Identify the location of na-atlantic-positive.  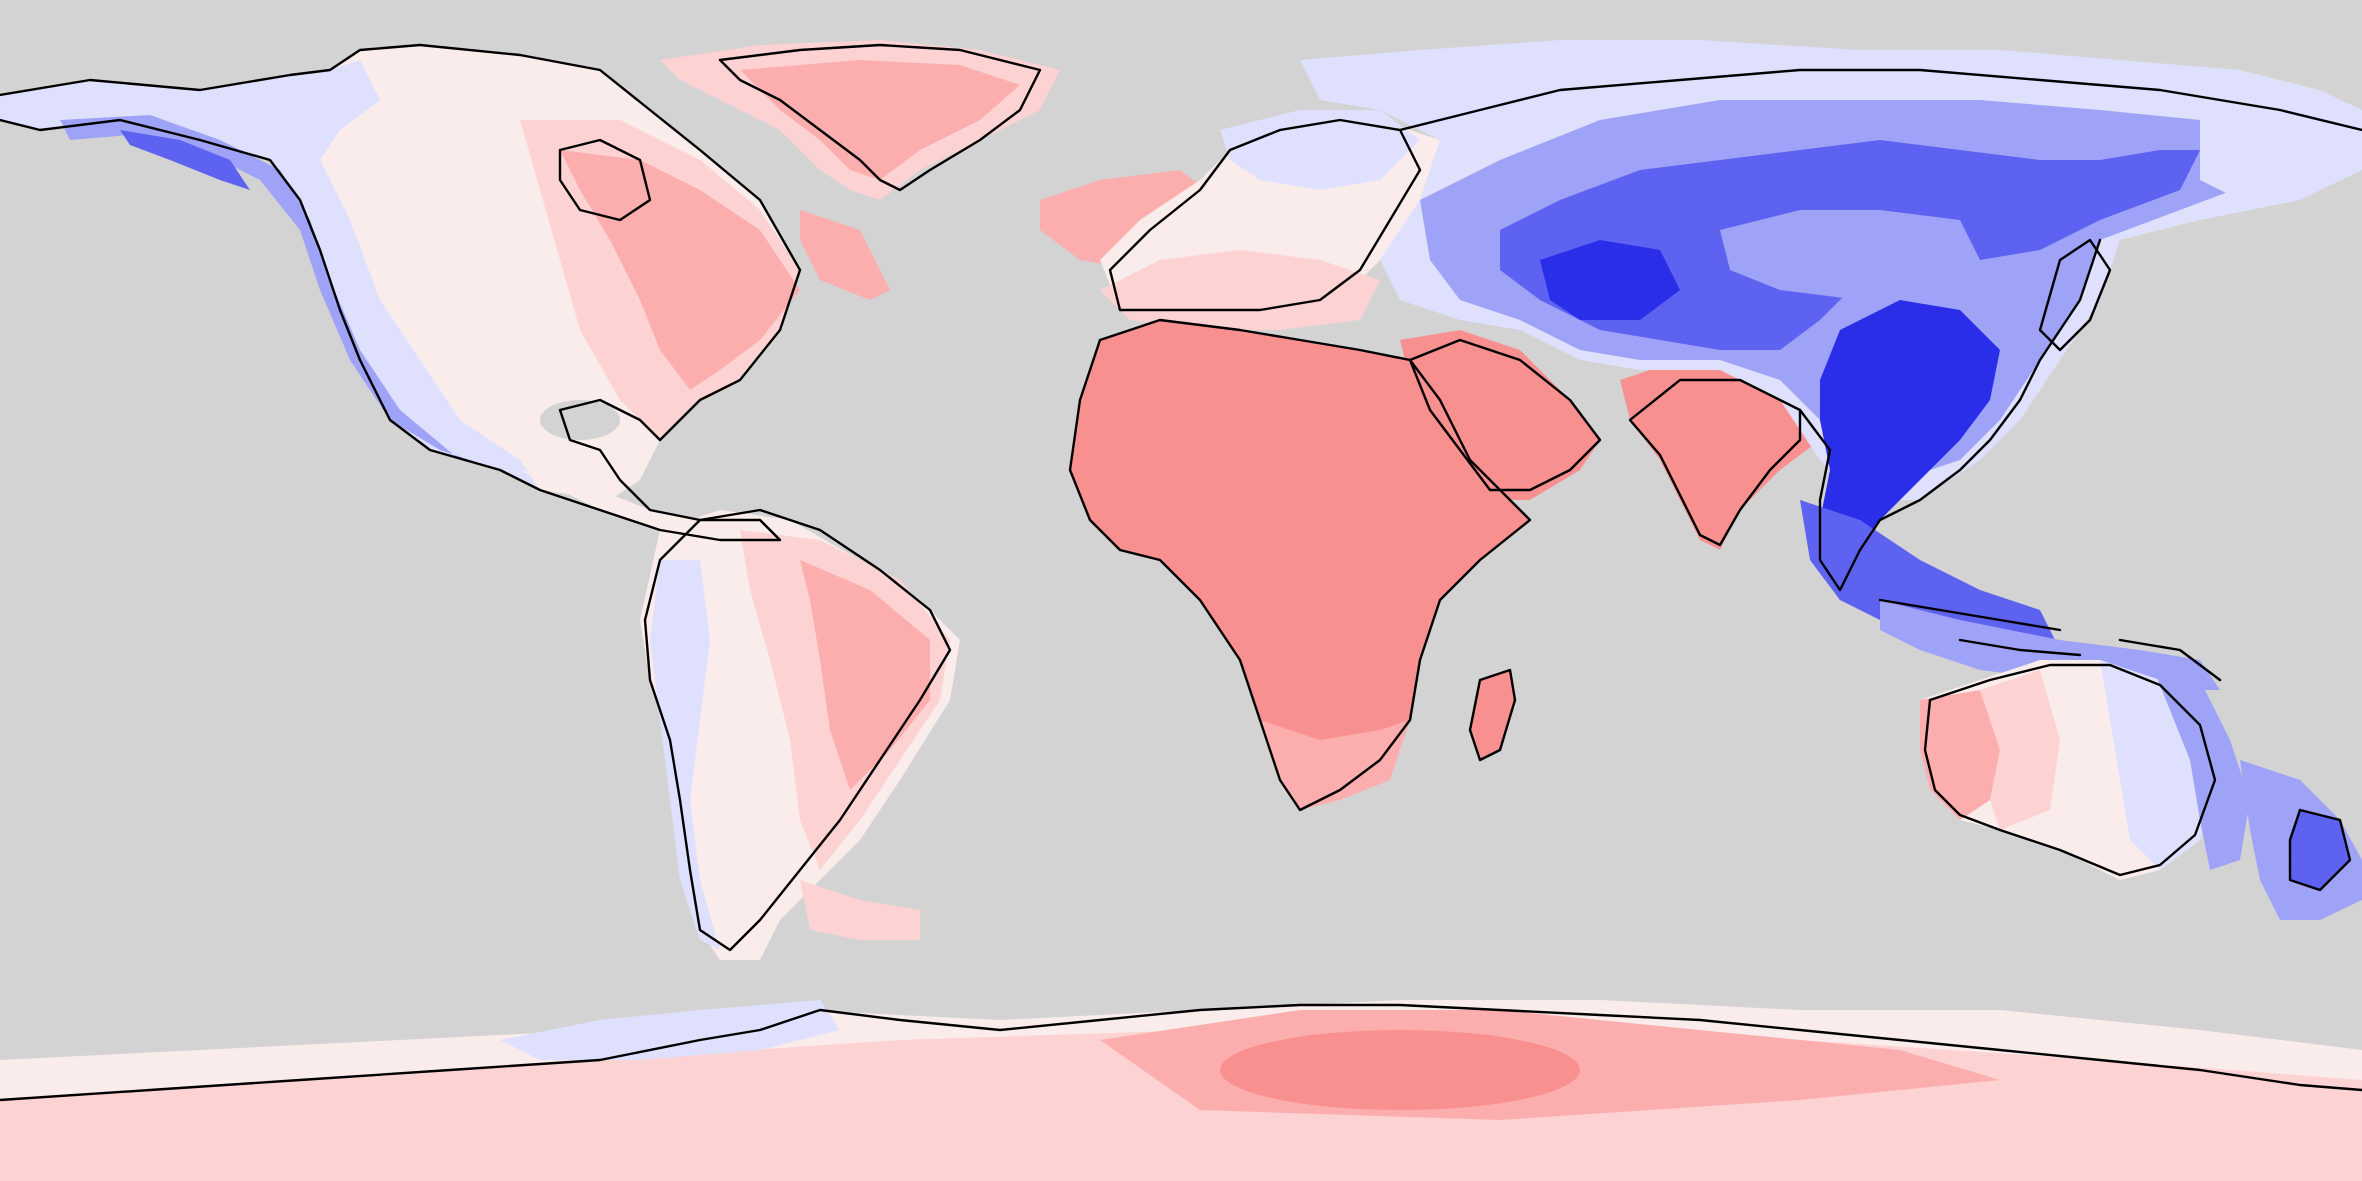
(845, 255).